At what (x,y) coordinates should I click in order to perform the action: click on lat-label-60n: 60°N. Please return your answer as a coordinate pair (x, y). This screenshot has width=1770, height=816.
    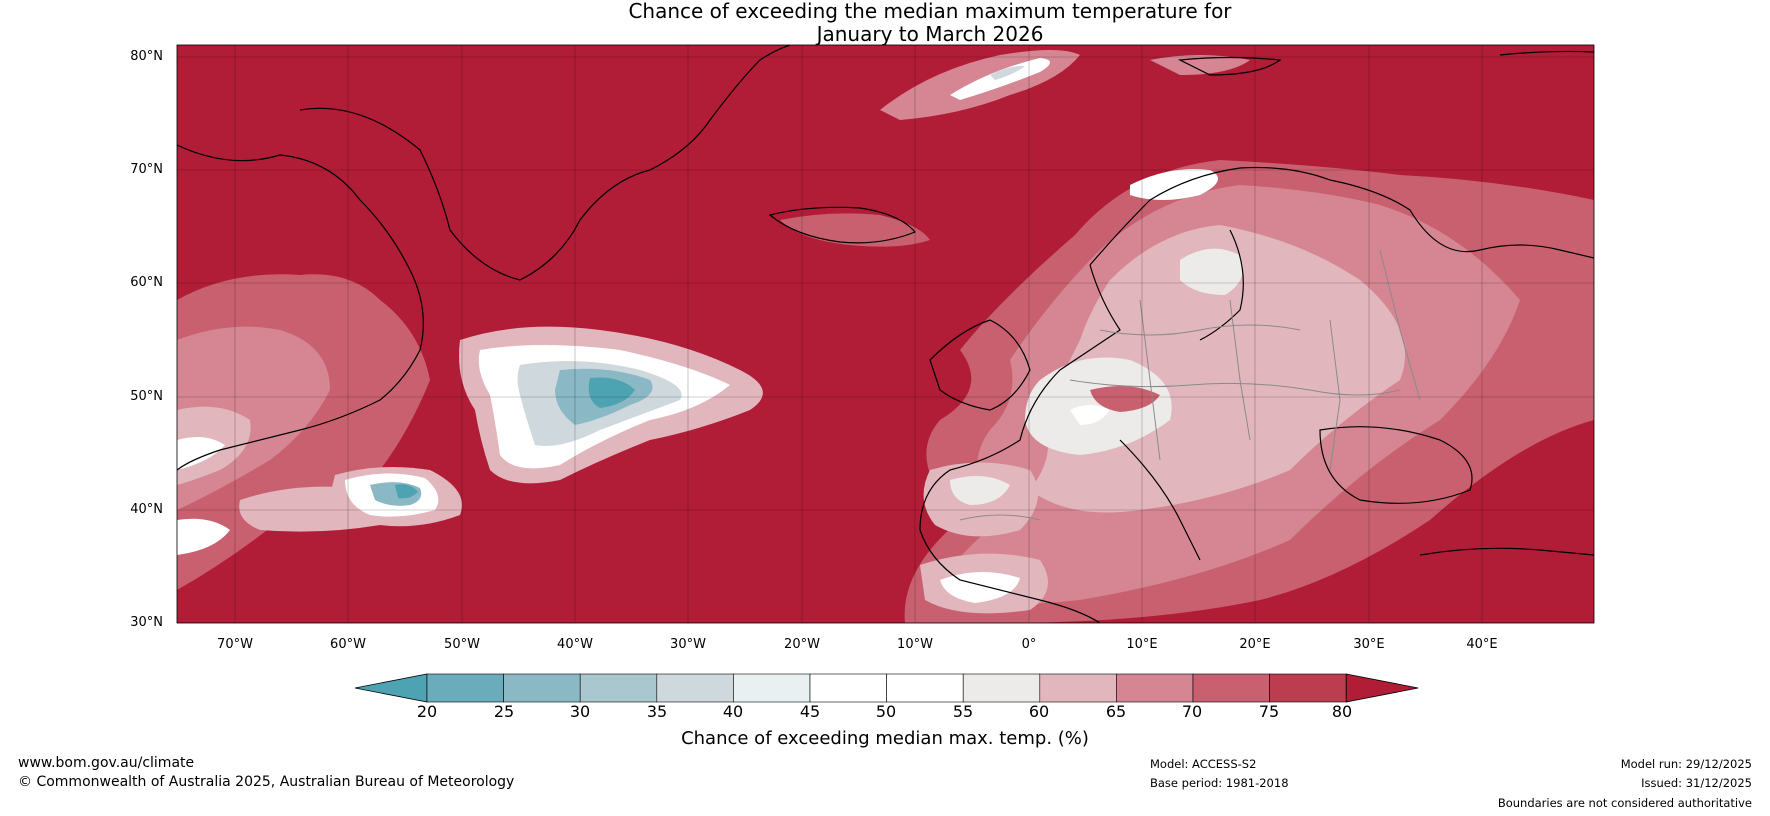
    Looking at the image, I should click on (146, 282).